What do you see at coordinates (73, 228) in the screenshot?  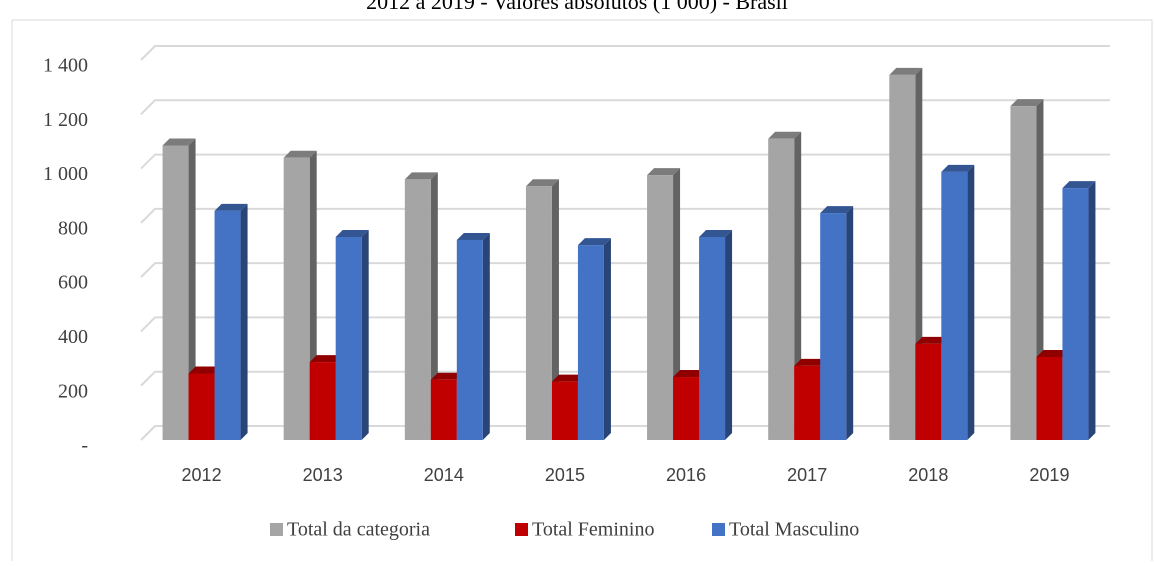 I see `y-tick-label: 800` at bounding box center [73, 228].